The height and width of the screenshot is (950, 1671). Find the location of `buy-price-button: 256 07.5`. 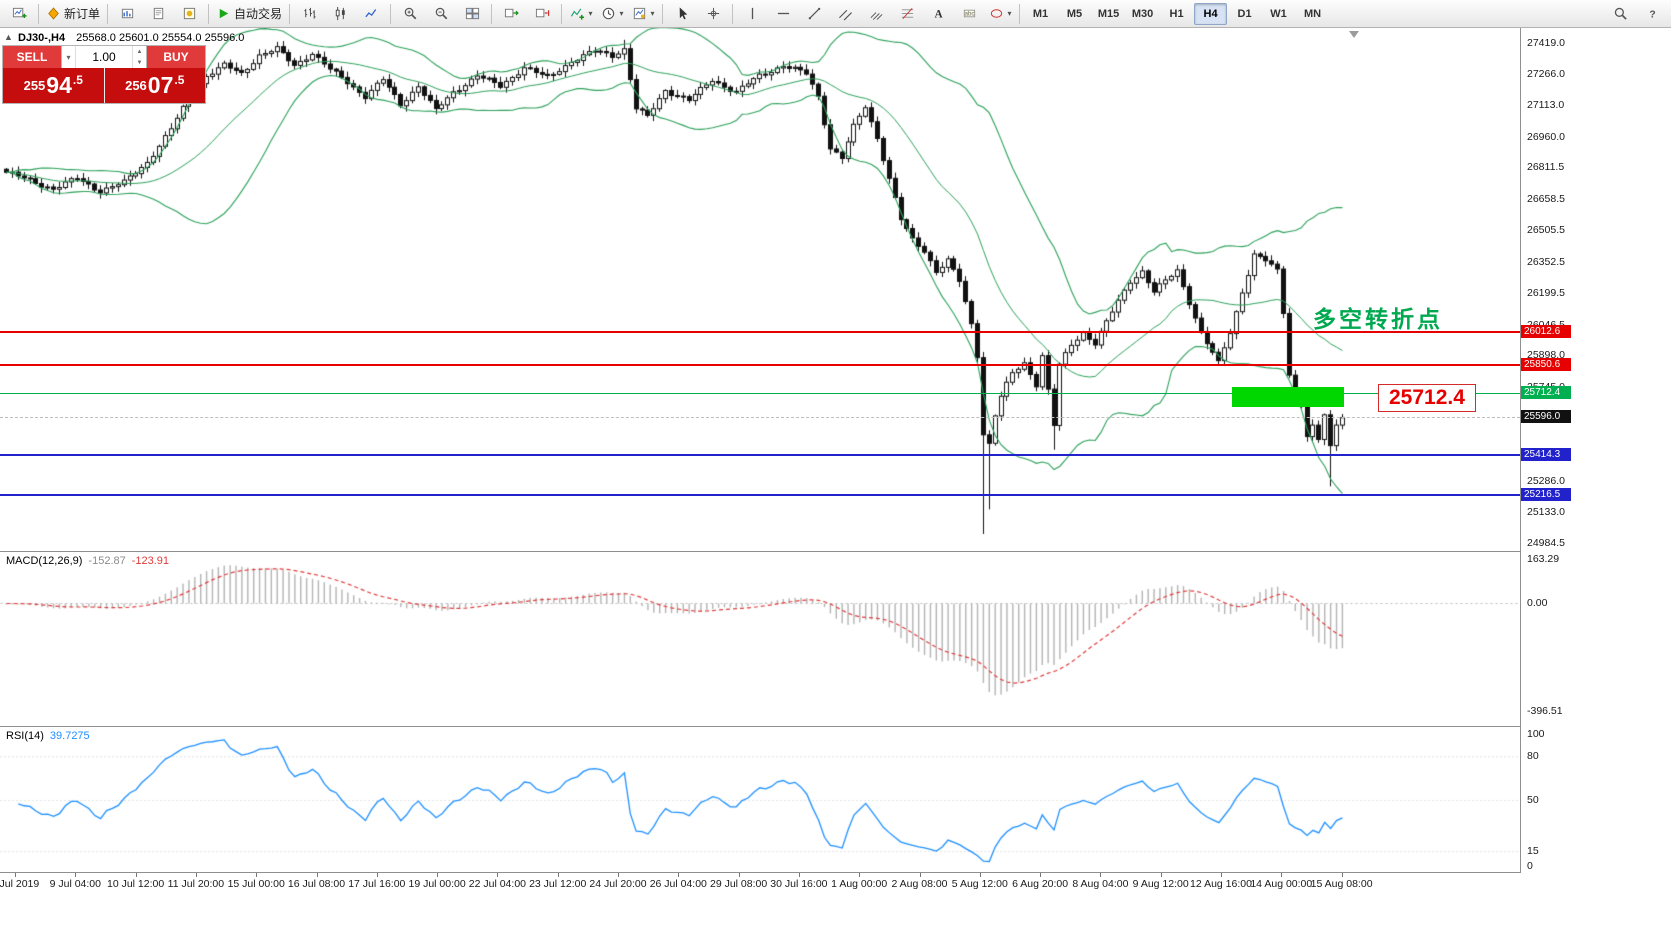

buy-price-button: 256 07.5 is located at coordinates (154, 85).